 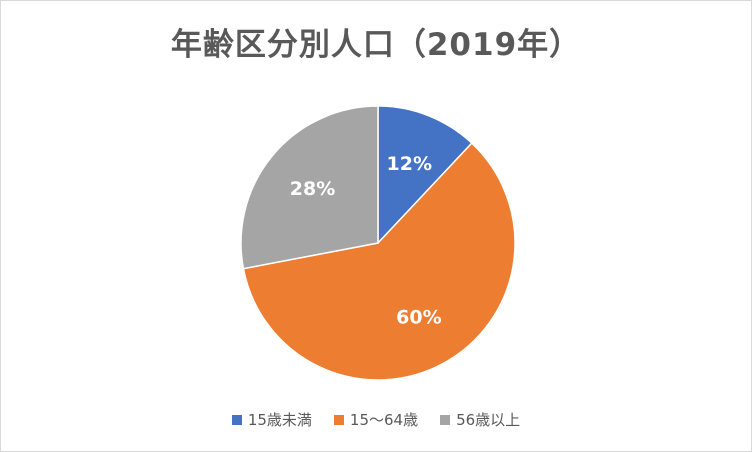 I want to click on data-label-56-plus: 28%, so click(x=312, y=189).